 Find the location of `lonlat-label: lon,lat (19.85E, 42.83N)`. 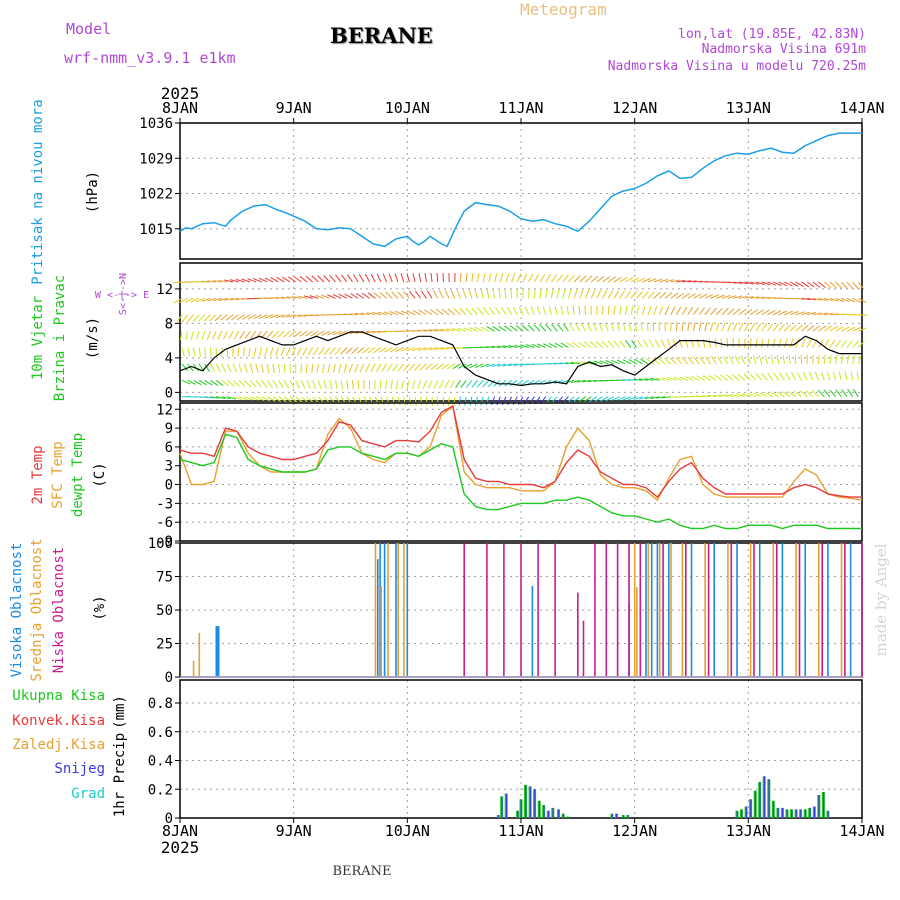

lonlat-label: lon,lat (19.85E, 42.83N) is located at coordinates (772, 34).